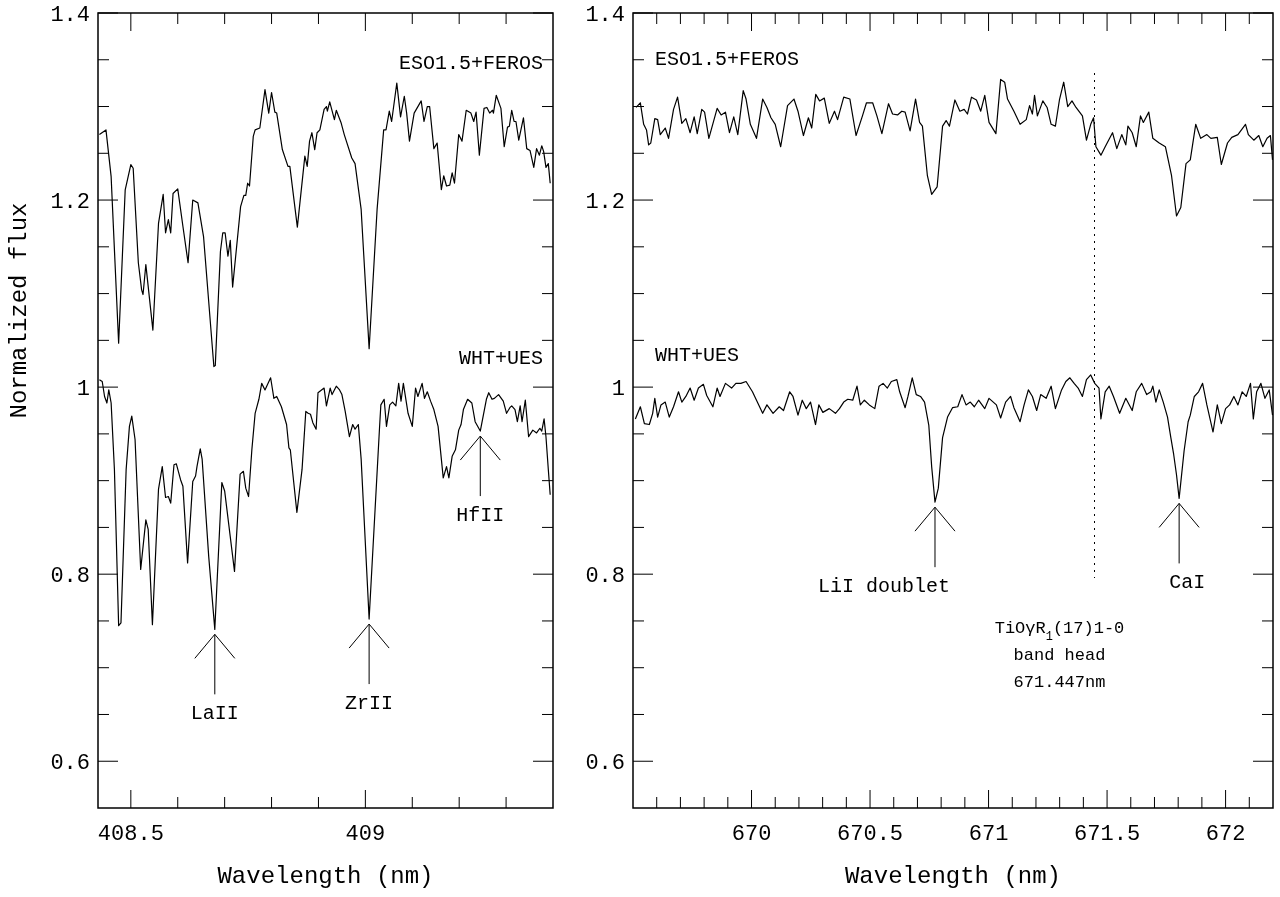 This screenshot has width=1280, height=897. I want to click on y-axis-title: Normalized flux, so click(19, 310).